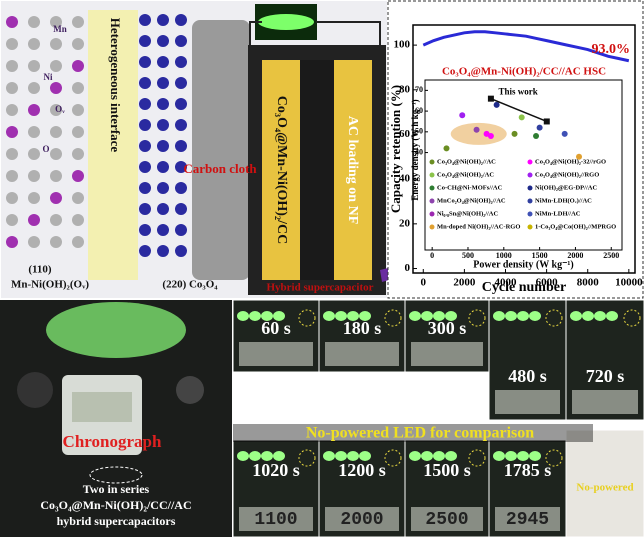  What do you see at coordinates (115, 505) in the screenshot?
I see `caption: Co₃O₄@Mn-Ni(OH)₂/CC//AC` at bounding box center [115, 505].